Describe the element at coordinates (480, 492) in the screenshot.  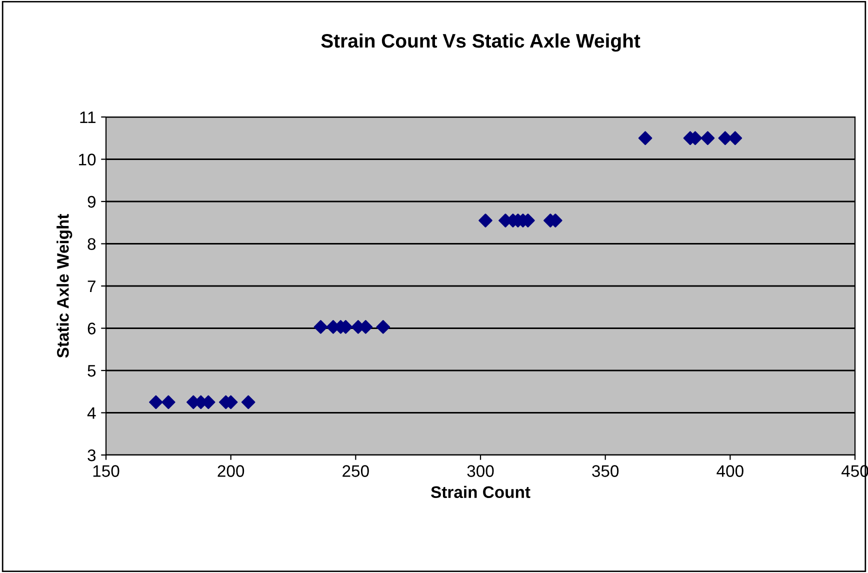
I see `x-axis-title: Strain Count` at that location.